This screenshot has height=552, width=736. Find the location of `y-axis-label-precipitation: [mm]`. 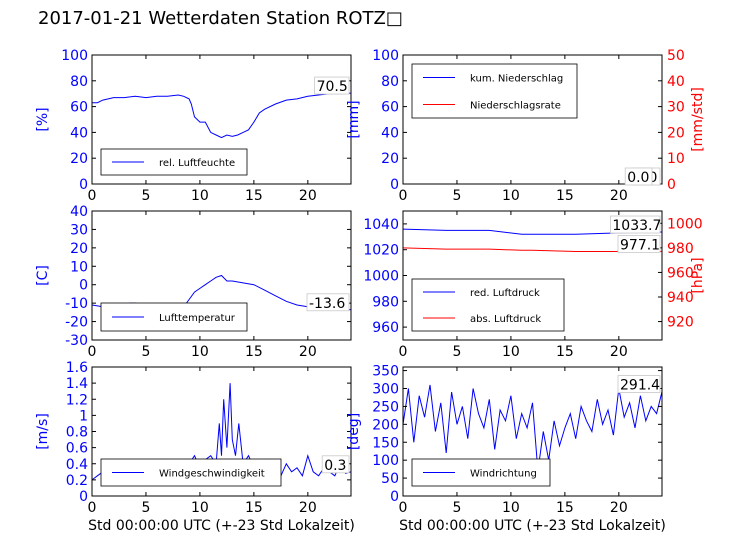

y-axis-label-precipitation: [mm] is located at coordinates (354, 119).